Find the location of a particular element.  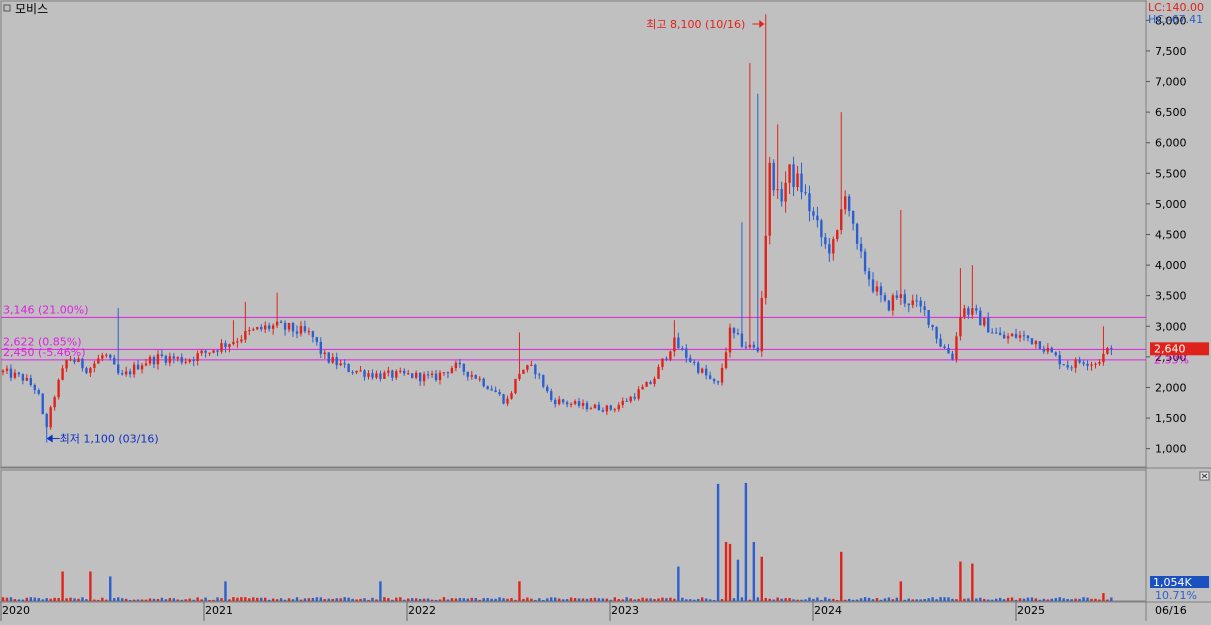

title-box-icon is located at coordinates (7, 8).